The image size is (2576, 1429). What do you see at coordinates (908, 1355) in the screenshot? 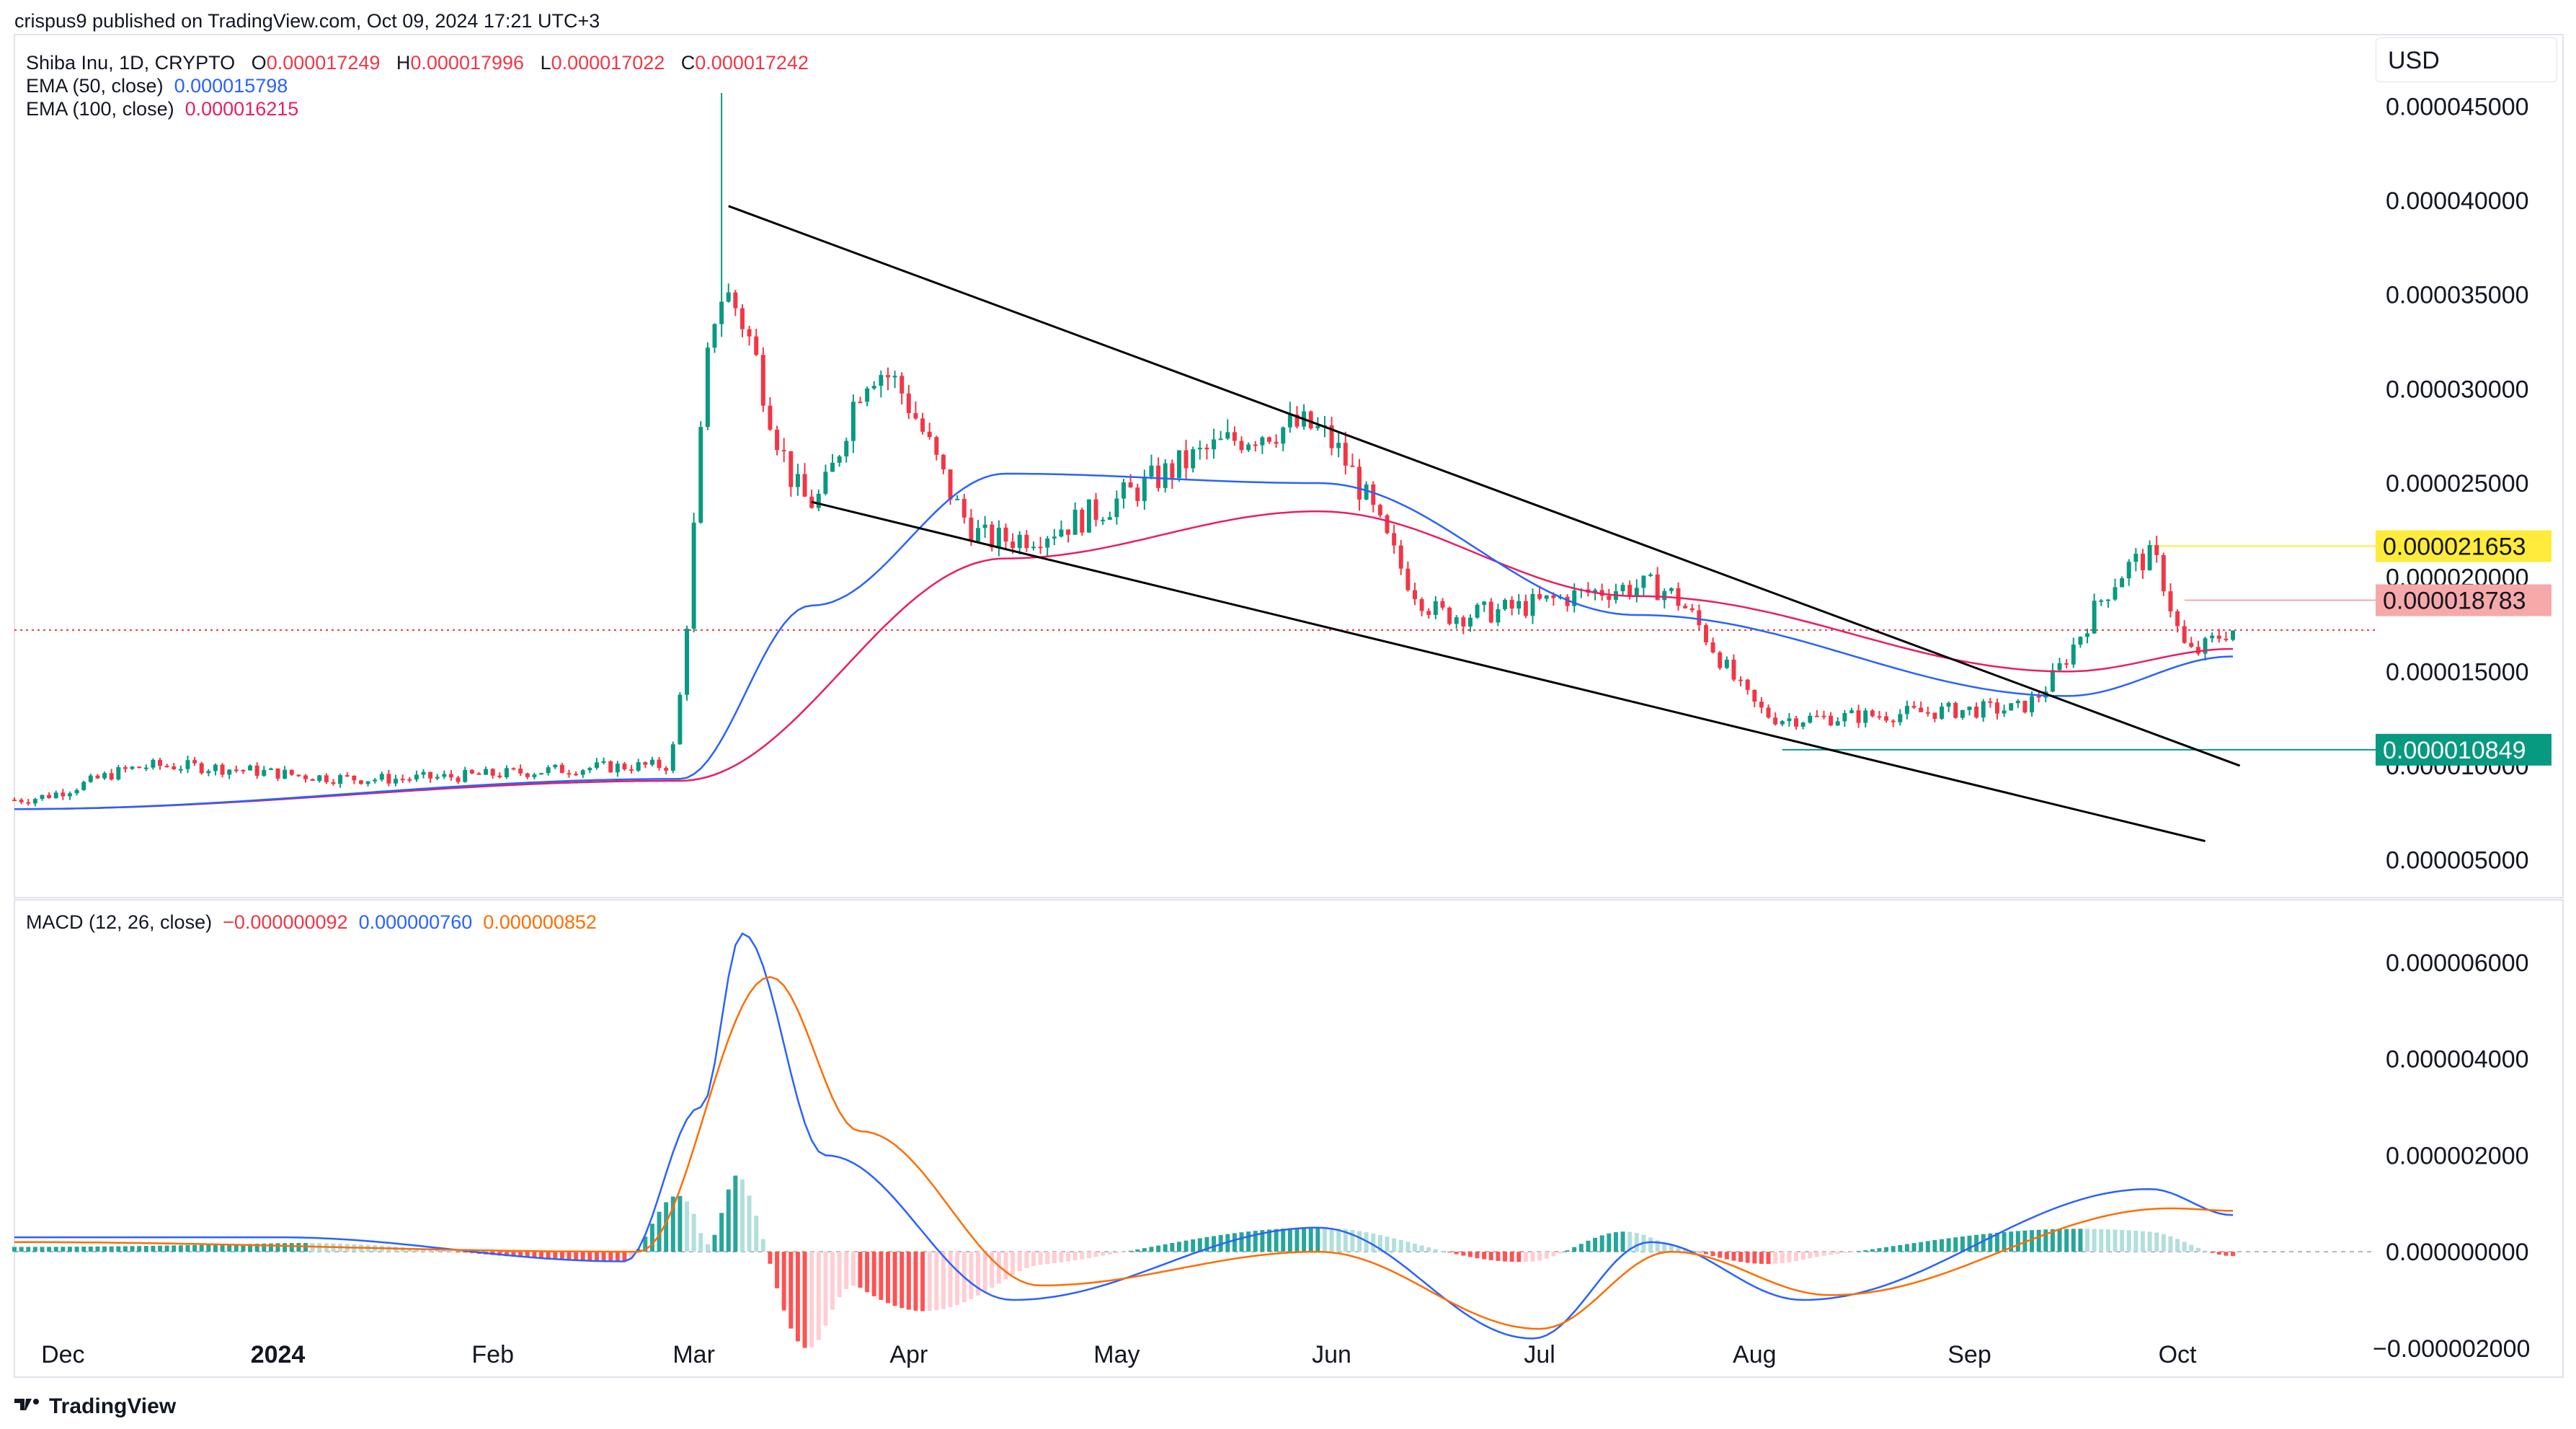
I see `time-axis-tick-label: Apr` at bounding box center [908, 1355].